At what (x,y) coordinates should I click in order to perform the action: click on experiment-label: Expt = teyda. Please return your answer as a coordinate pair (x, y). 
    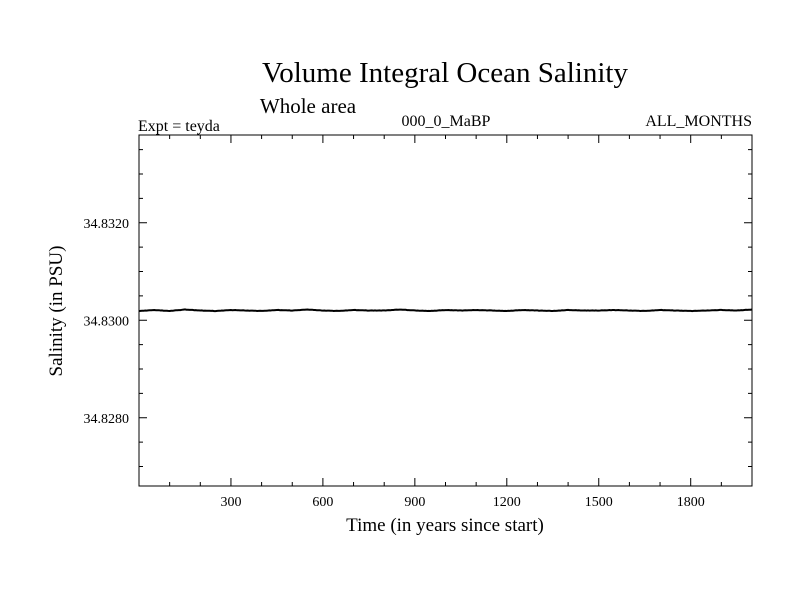
    Looking at the image, I should click on (179, 126).